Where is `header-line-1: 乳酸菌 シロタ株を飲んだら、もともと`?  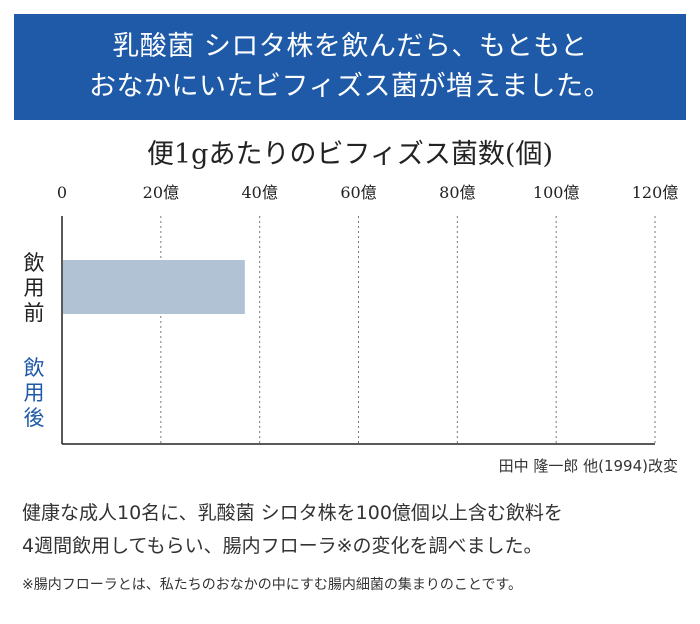 header-line-1: 乳酸菌 シロタ株を飲んだら、もともと is located at coordinates (350, 46).